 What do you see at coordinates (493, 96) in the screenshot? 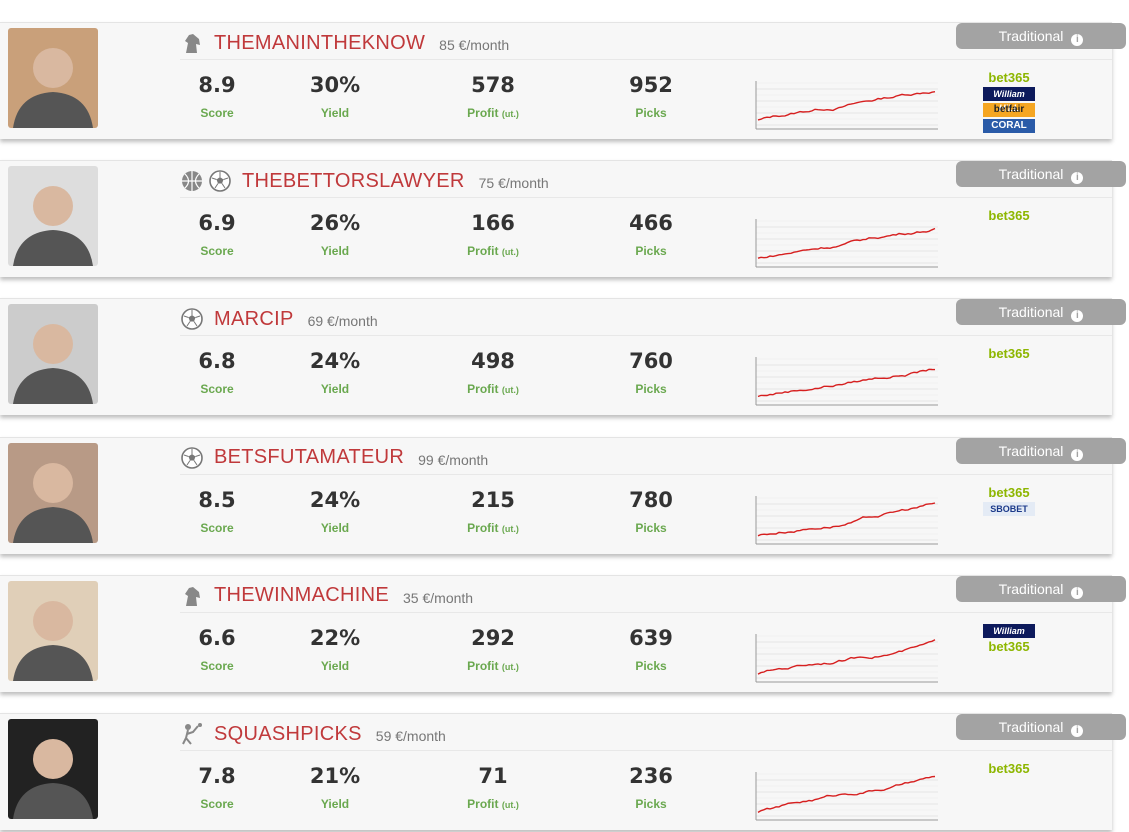
I see `stat-profit: 578 Profit (ut.)` at bounding box center [493, 96].